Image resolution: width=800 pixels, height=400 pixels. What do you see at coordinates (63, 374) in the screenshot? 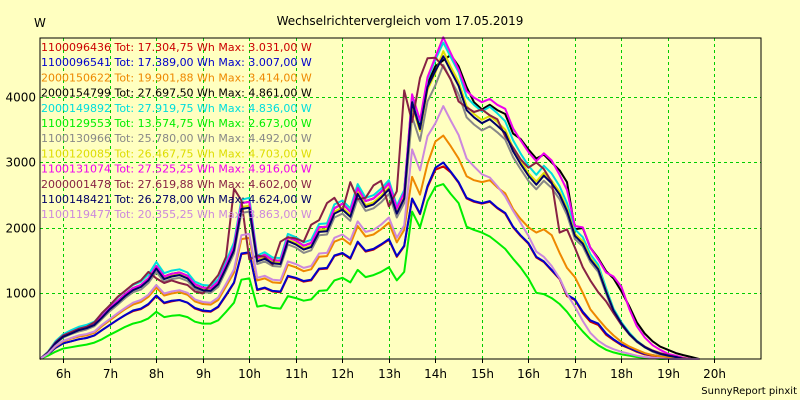
I see `x-tick-label: 6h` at bounding box center [63, 374].